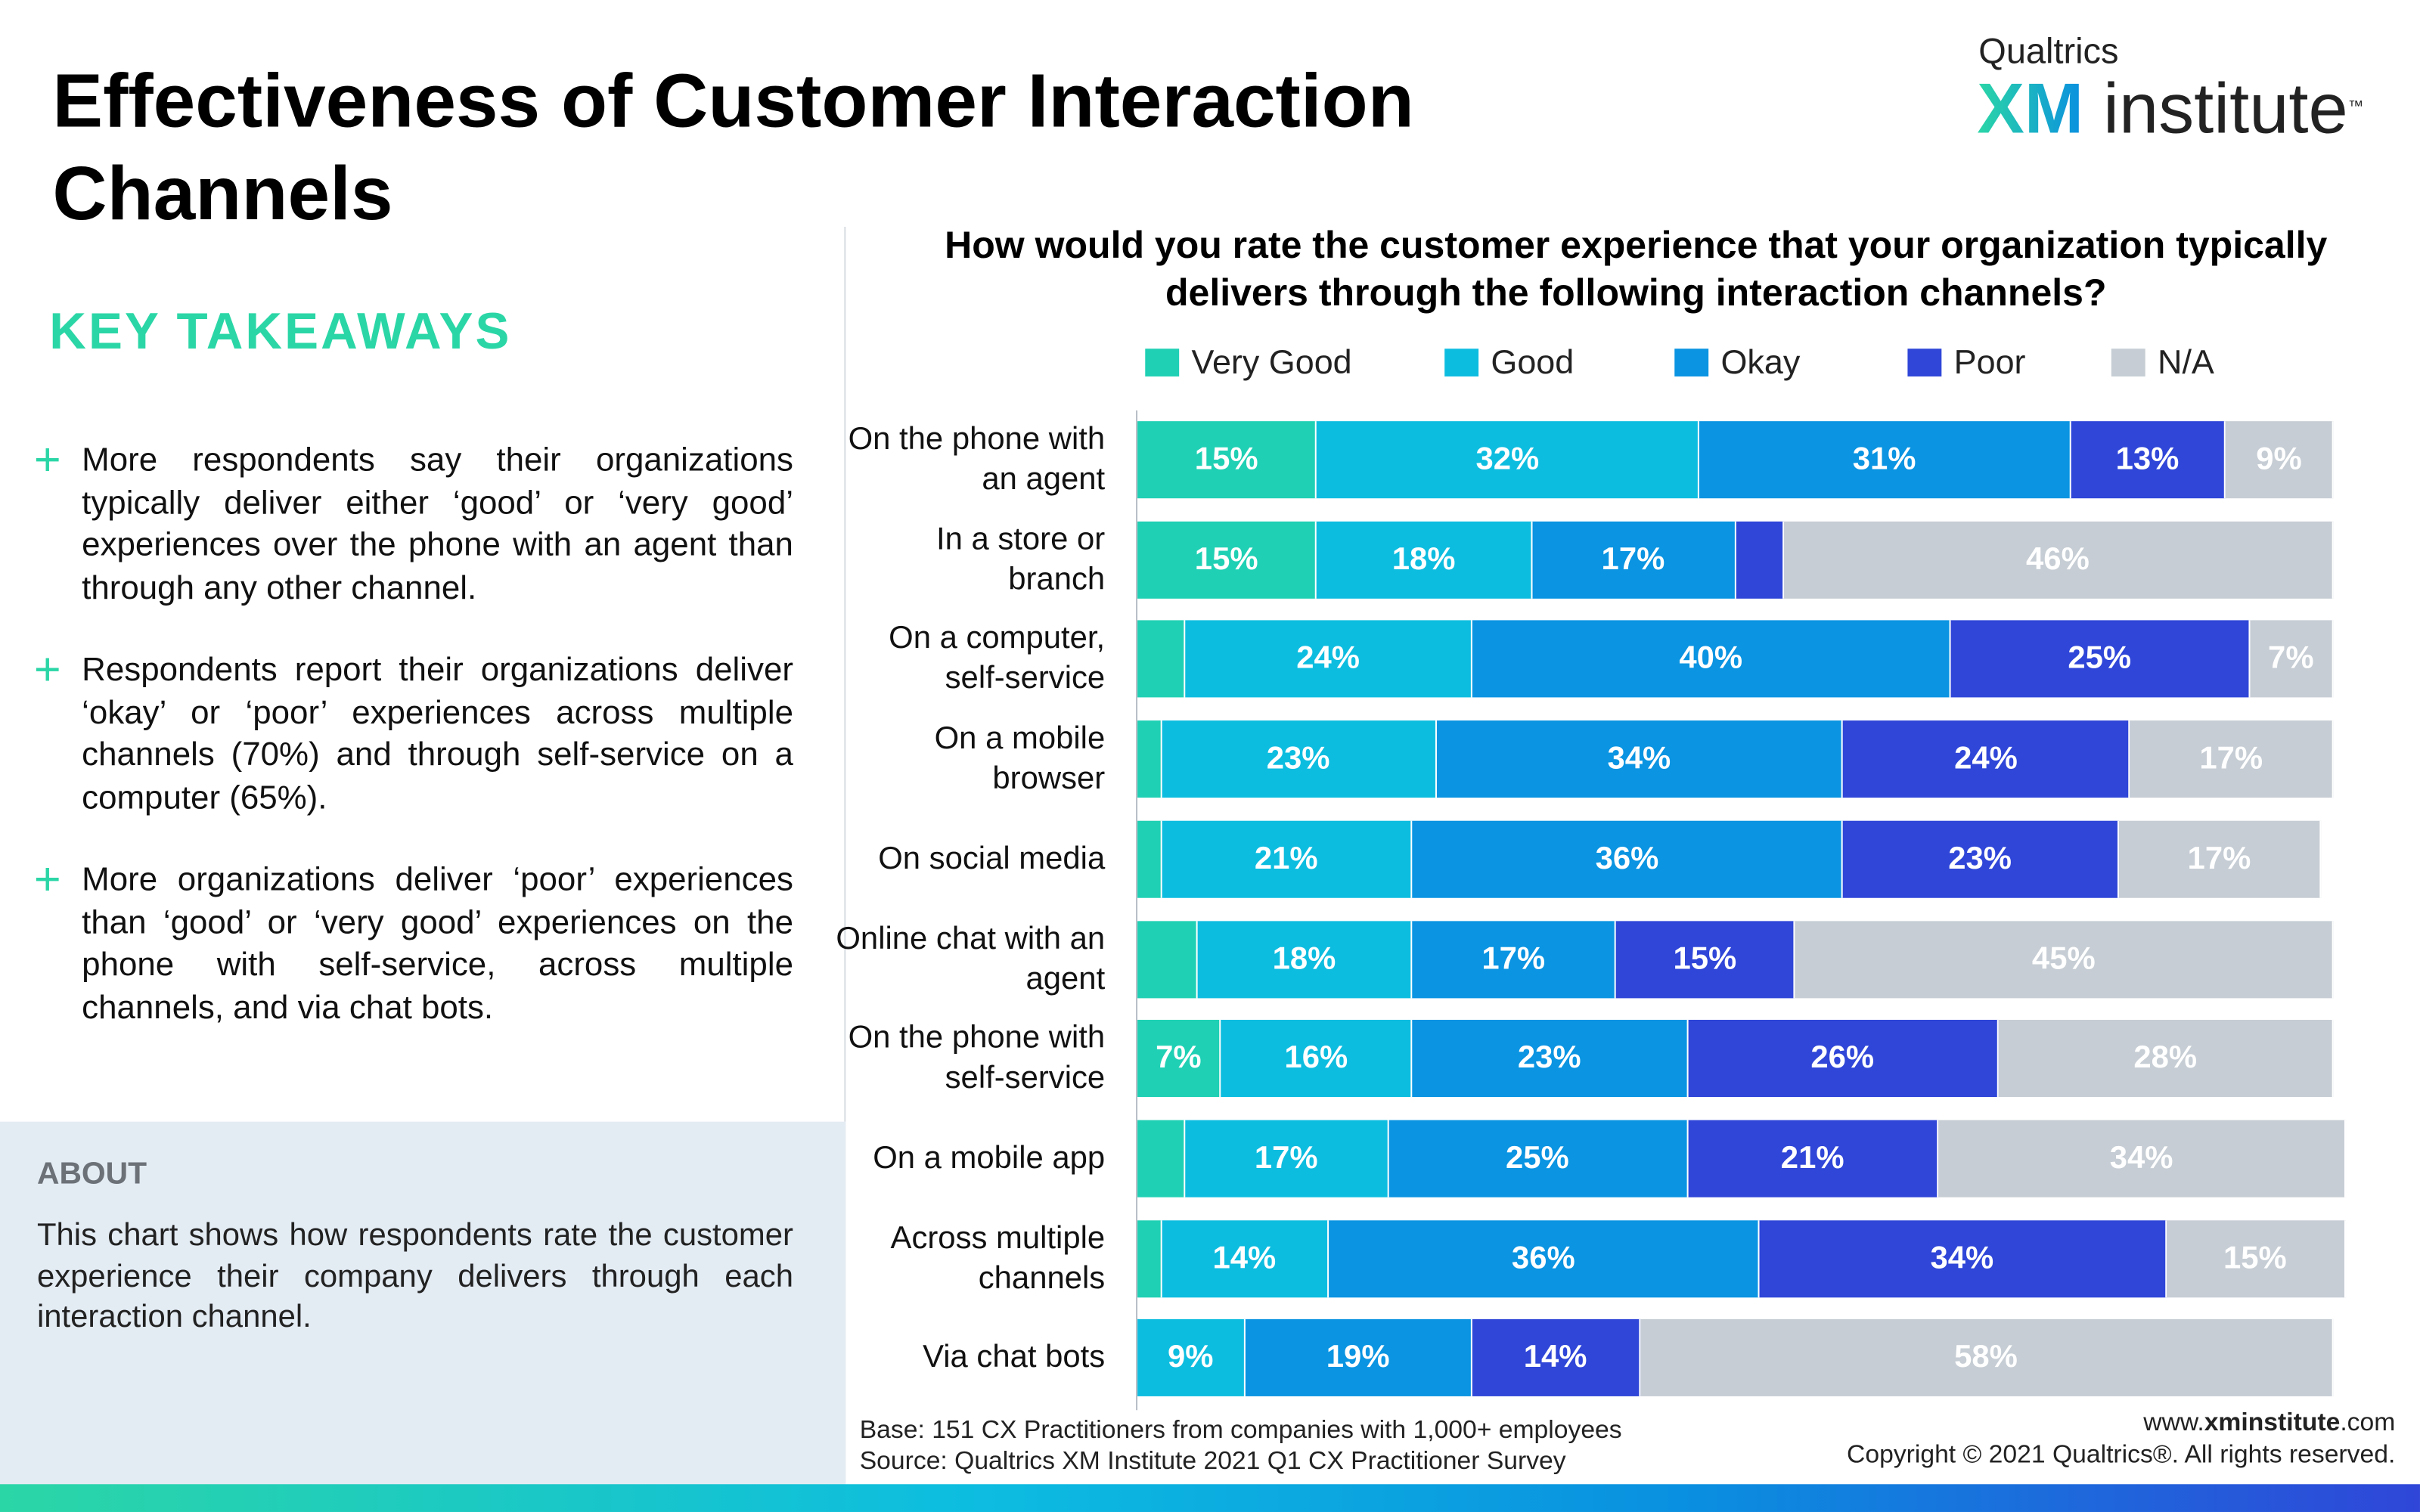 Image resolution: width=2420 pixels, height=1512 pixels. I want to click on category-label: Via chat bots, so click(1014, 1357).